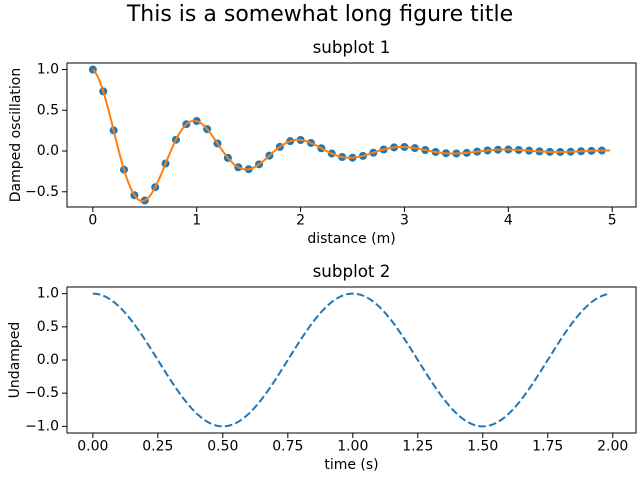 This screenshot has width=640, height=480. Describe the element at coordinates (196, 221) in the screenshot. I see `x-tick-label: 1` at that location.